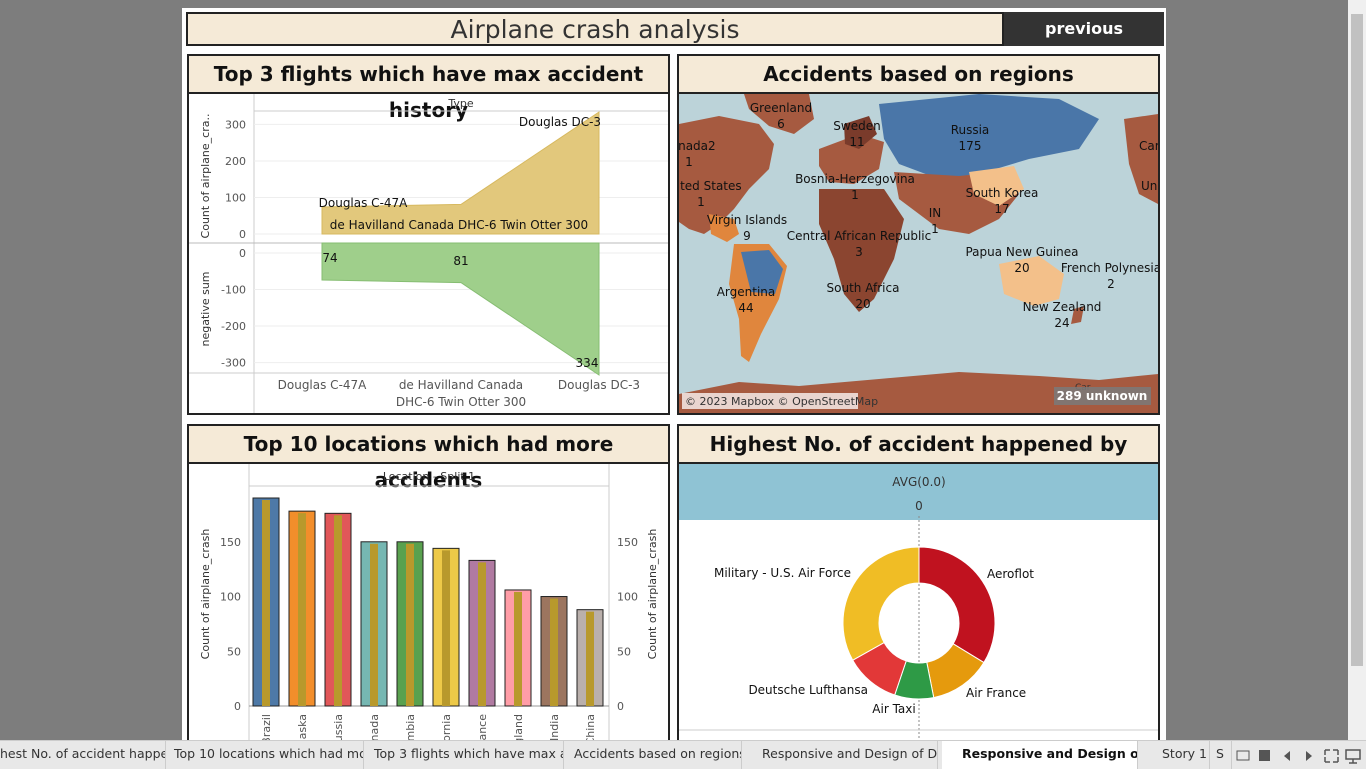 This screenshot has width=1366, height=769. What do you see at coordinates (1264, 755) in the screenshot?
I see `square-icon` at bounding box center [1264, 755].